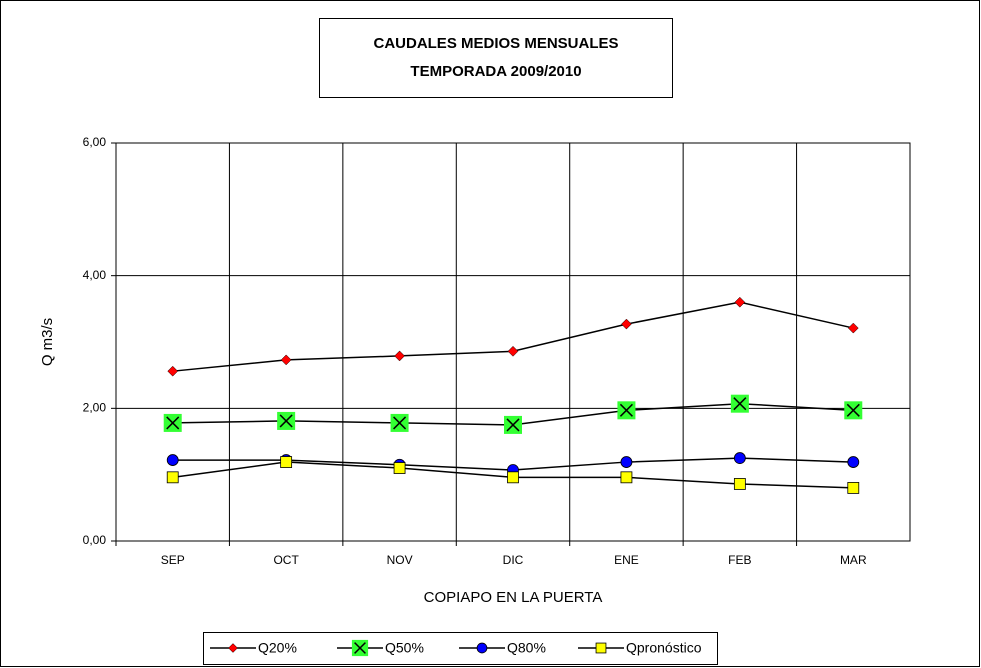  Describe the element at coordinates (286, 560) in the screenshot. I see `x-tick-label: OCT` at that location.